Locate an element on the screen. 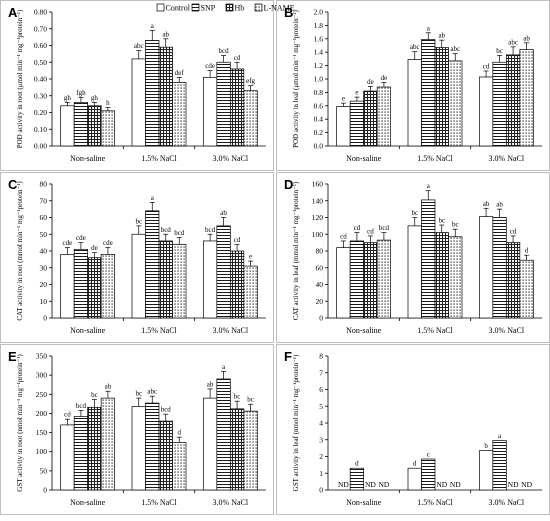  panel-letter: A is located at coordinates (13, 12).